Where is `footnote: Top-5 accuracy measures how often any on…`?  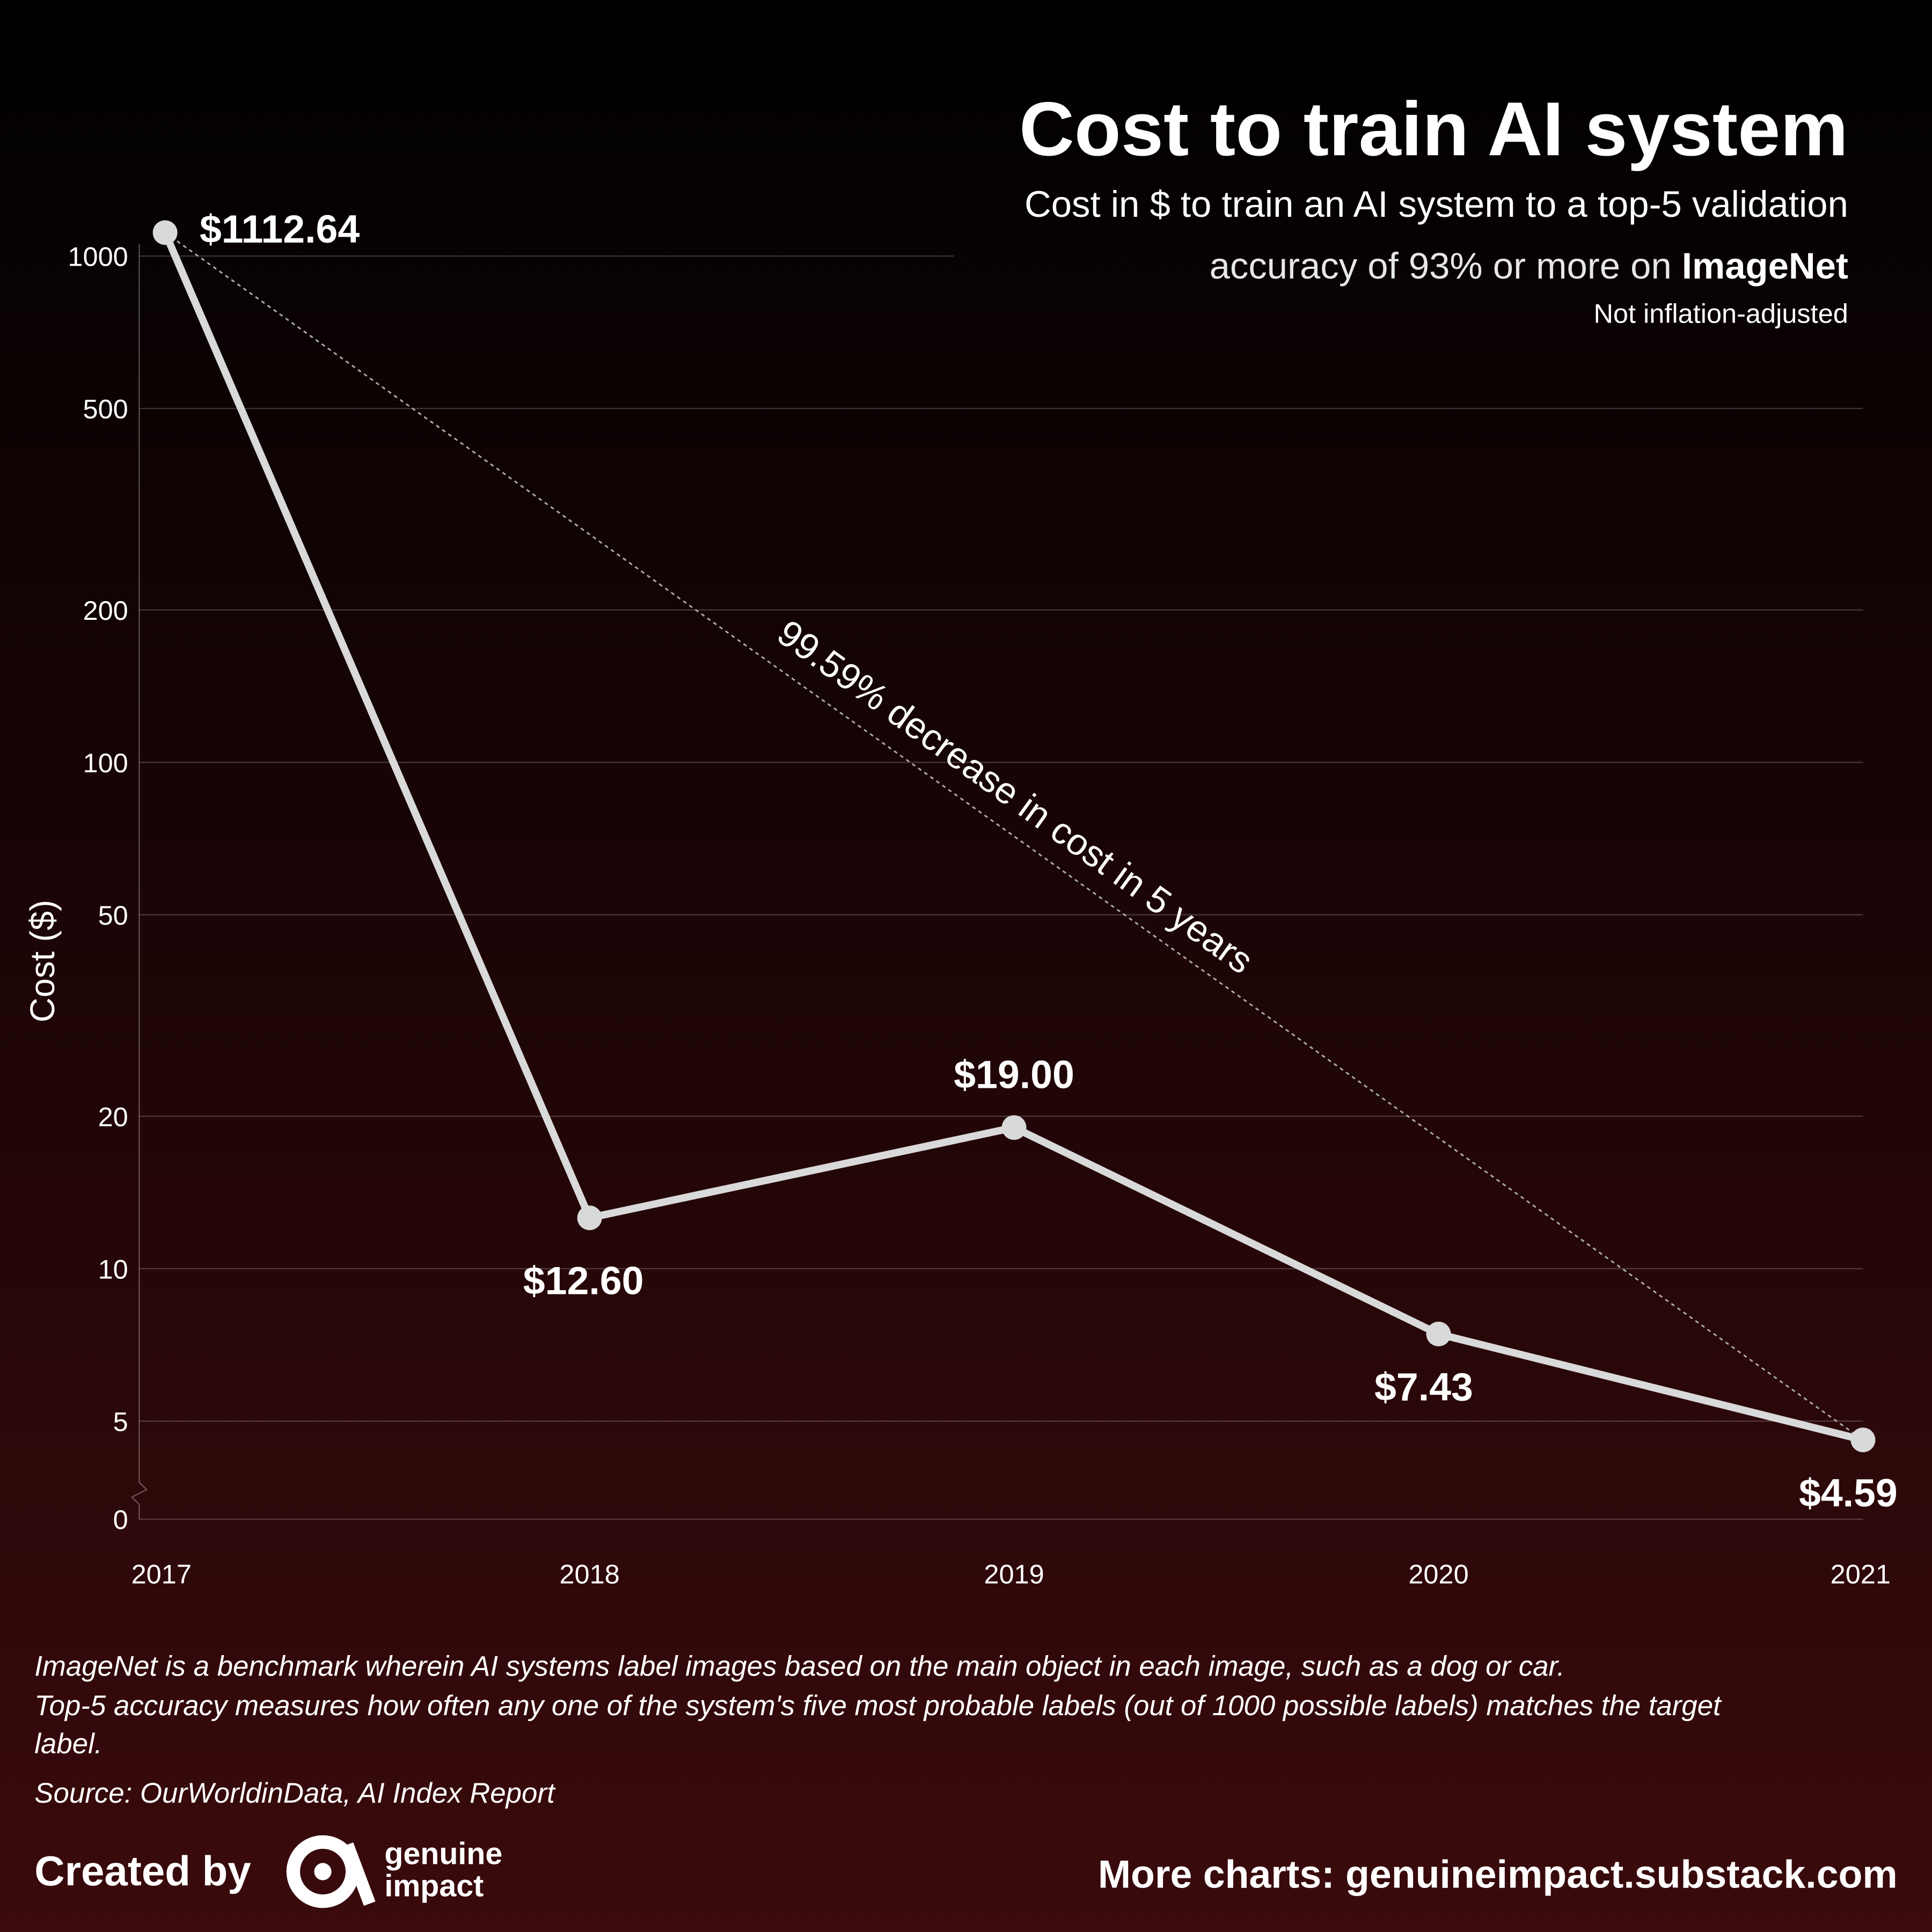 footnote: Top-5 accuracy measures how often any on… is located at coordinates (878, 1706).